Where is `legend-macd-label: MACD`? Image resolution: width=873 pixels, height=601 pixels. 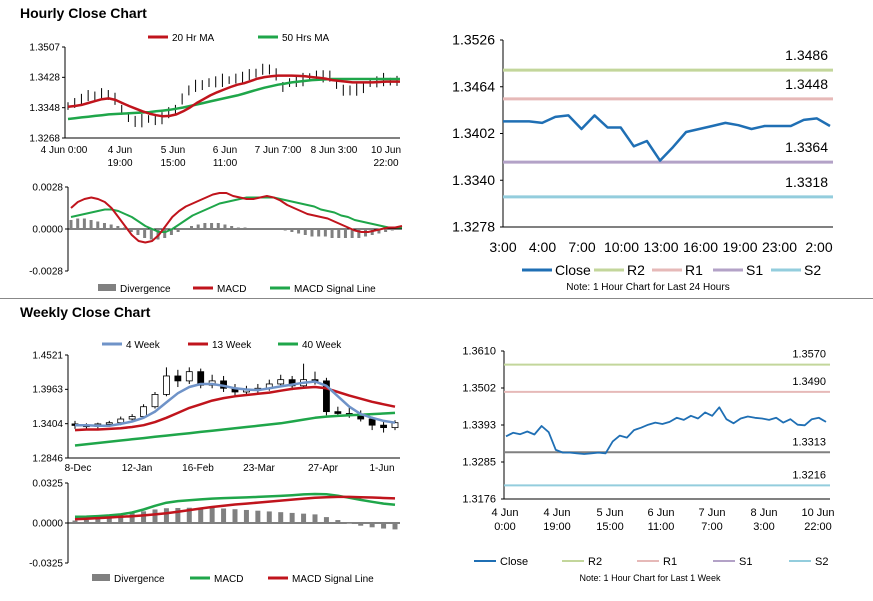 legend-macd-label: MACD is located at coordinates (231, 289).